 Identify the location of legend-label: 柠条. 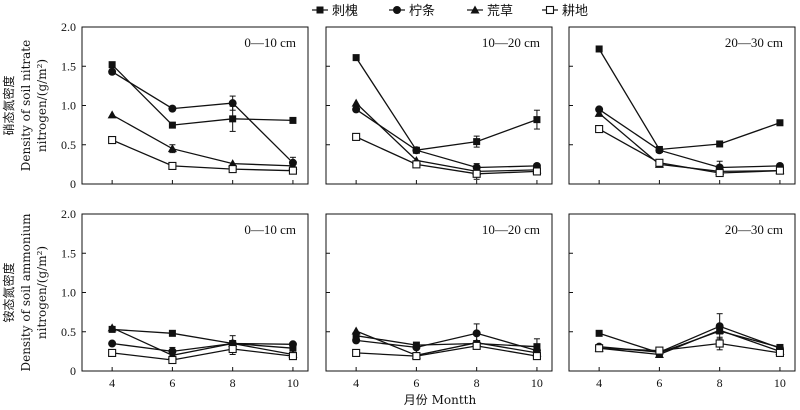
(422, 11).